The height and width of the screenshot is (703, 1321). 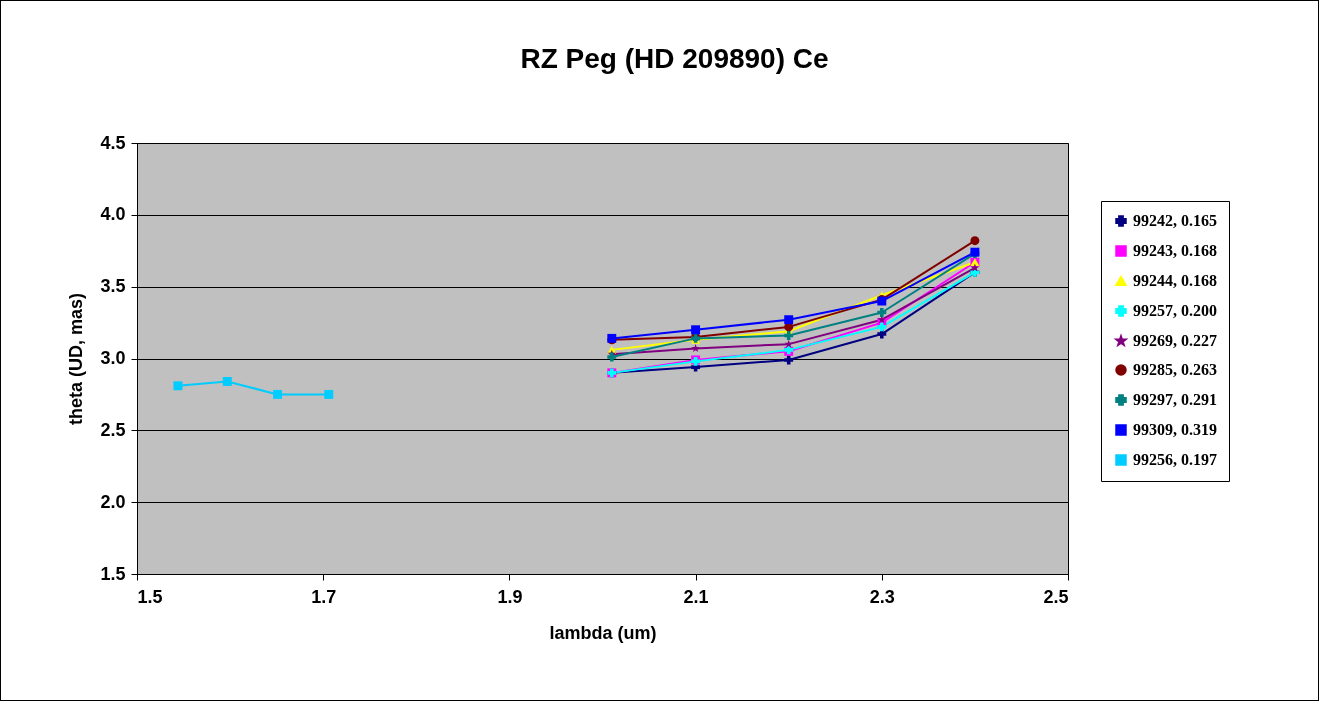 What do you see at coordinates (76, 359) in the screenshot?
I see `y-axis-title: theta (UD, mas)` at bounding box center [76, 359].